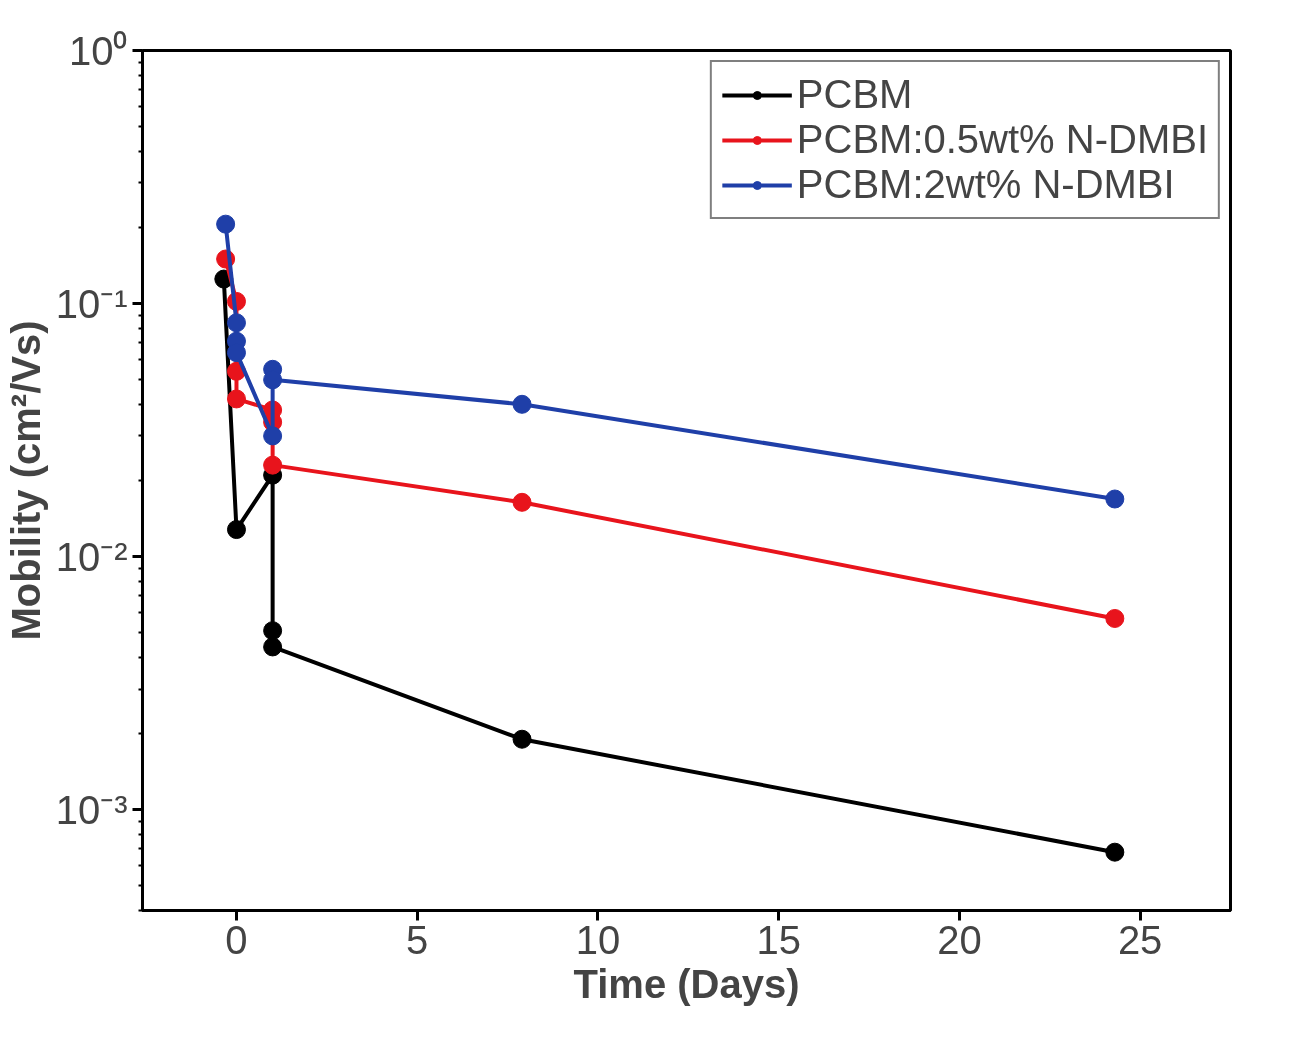  What do you see at coordinates (985, 184) in the screenshot?
I see `legend-label: PCBM:2wt% N-DMBI` at bounding box center [985, 184].